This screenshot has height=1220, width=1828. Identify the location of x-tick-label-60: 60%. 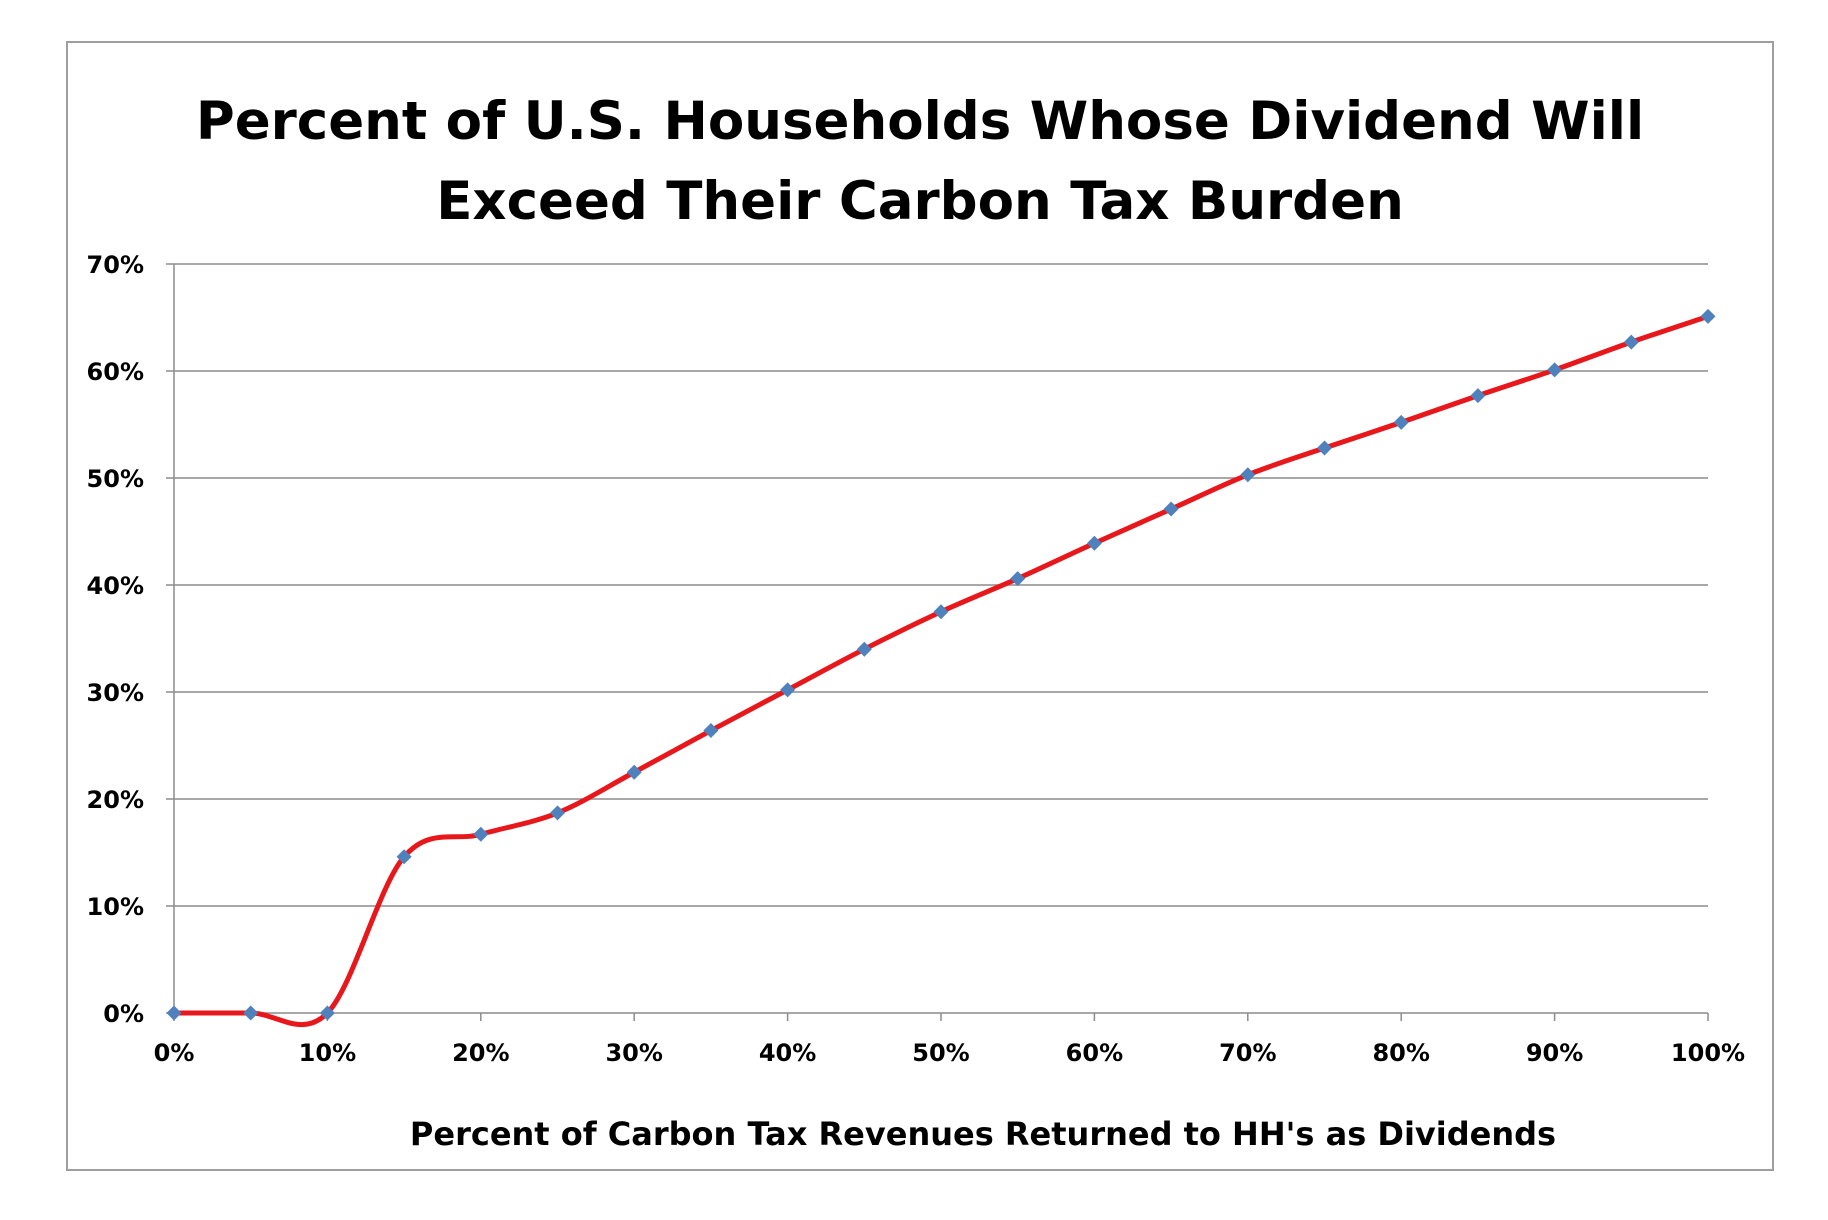
(1094, 1053).